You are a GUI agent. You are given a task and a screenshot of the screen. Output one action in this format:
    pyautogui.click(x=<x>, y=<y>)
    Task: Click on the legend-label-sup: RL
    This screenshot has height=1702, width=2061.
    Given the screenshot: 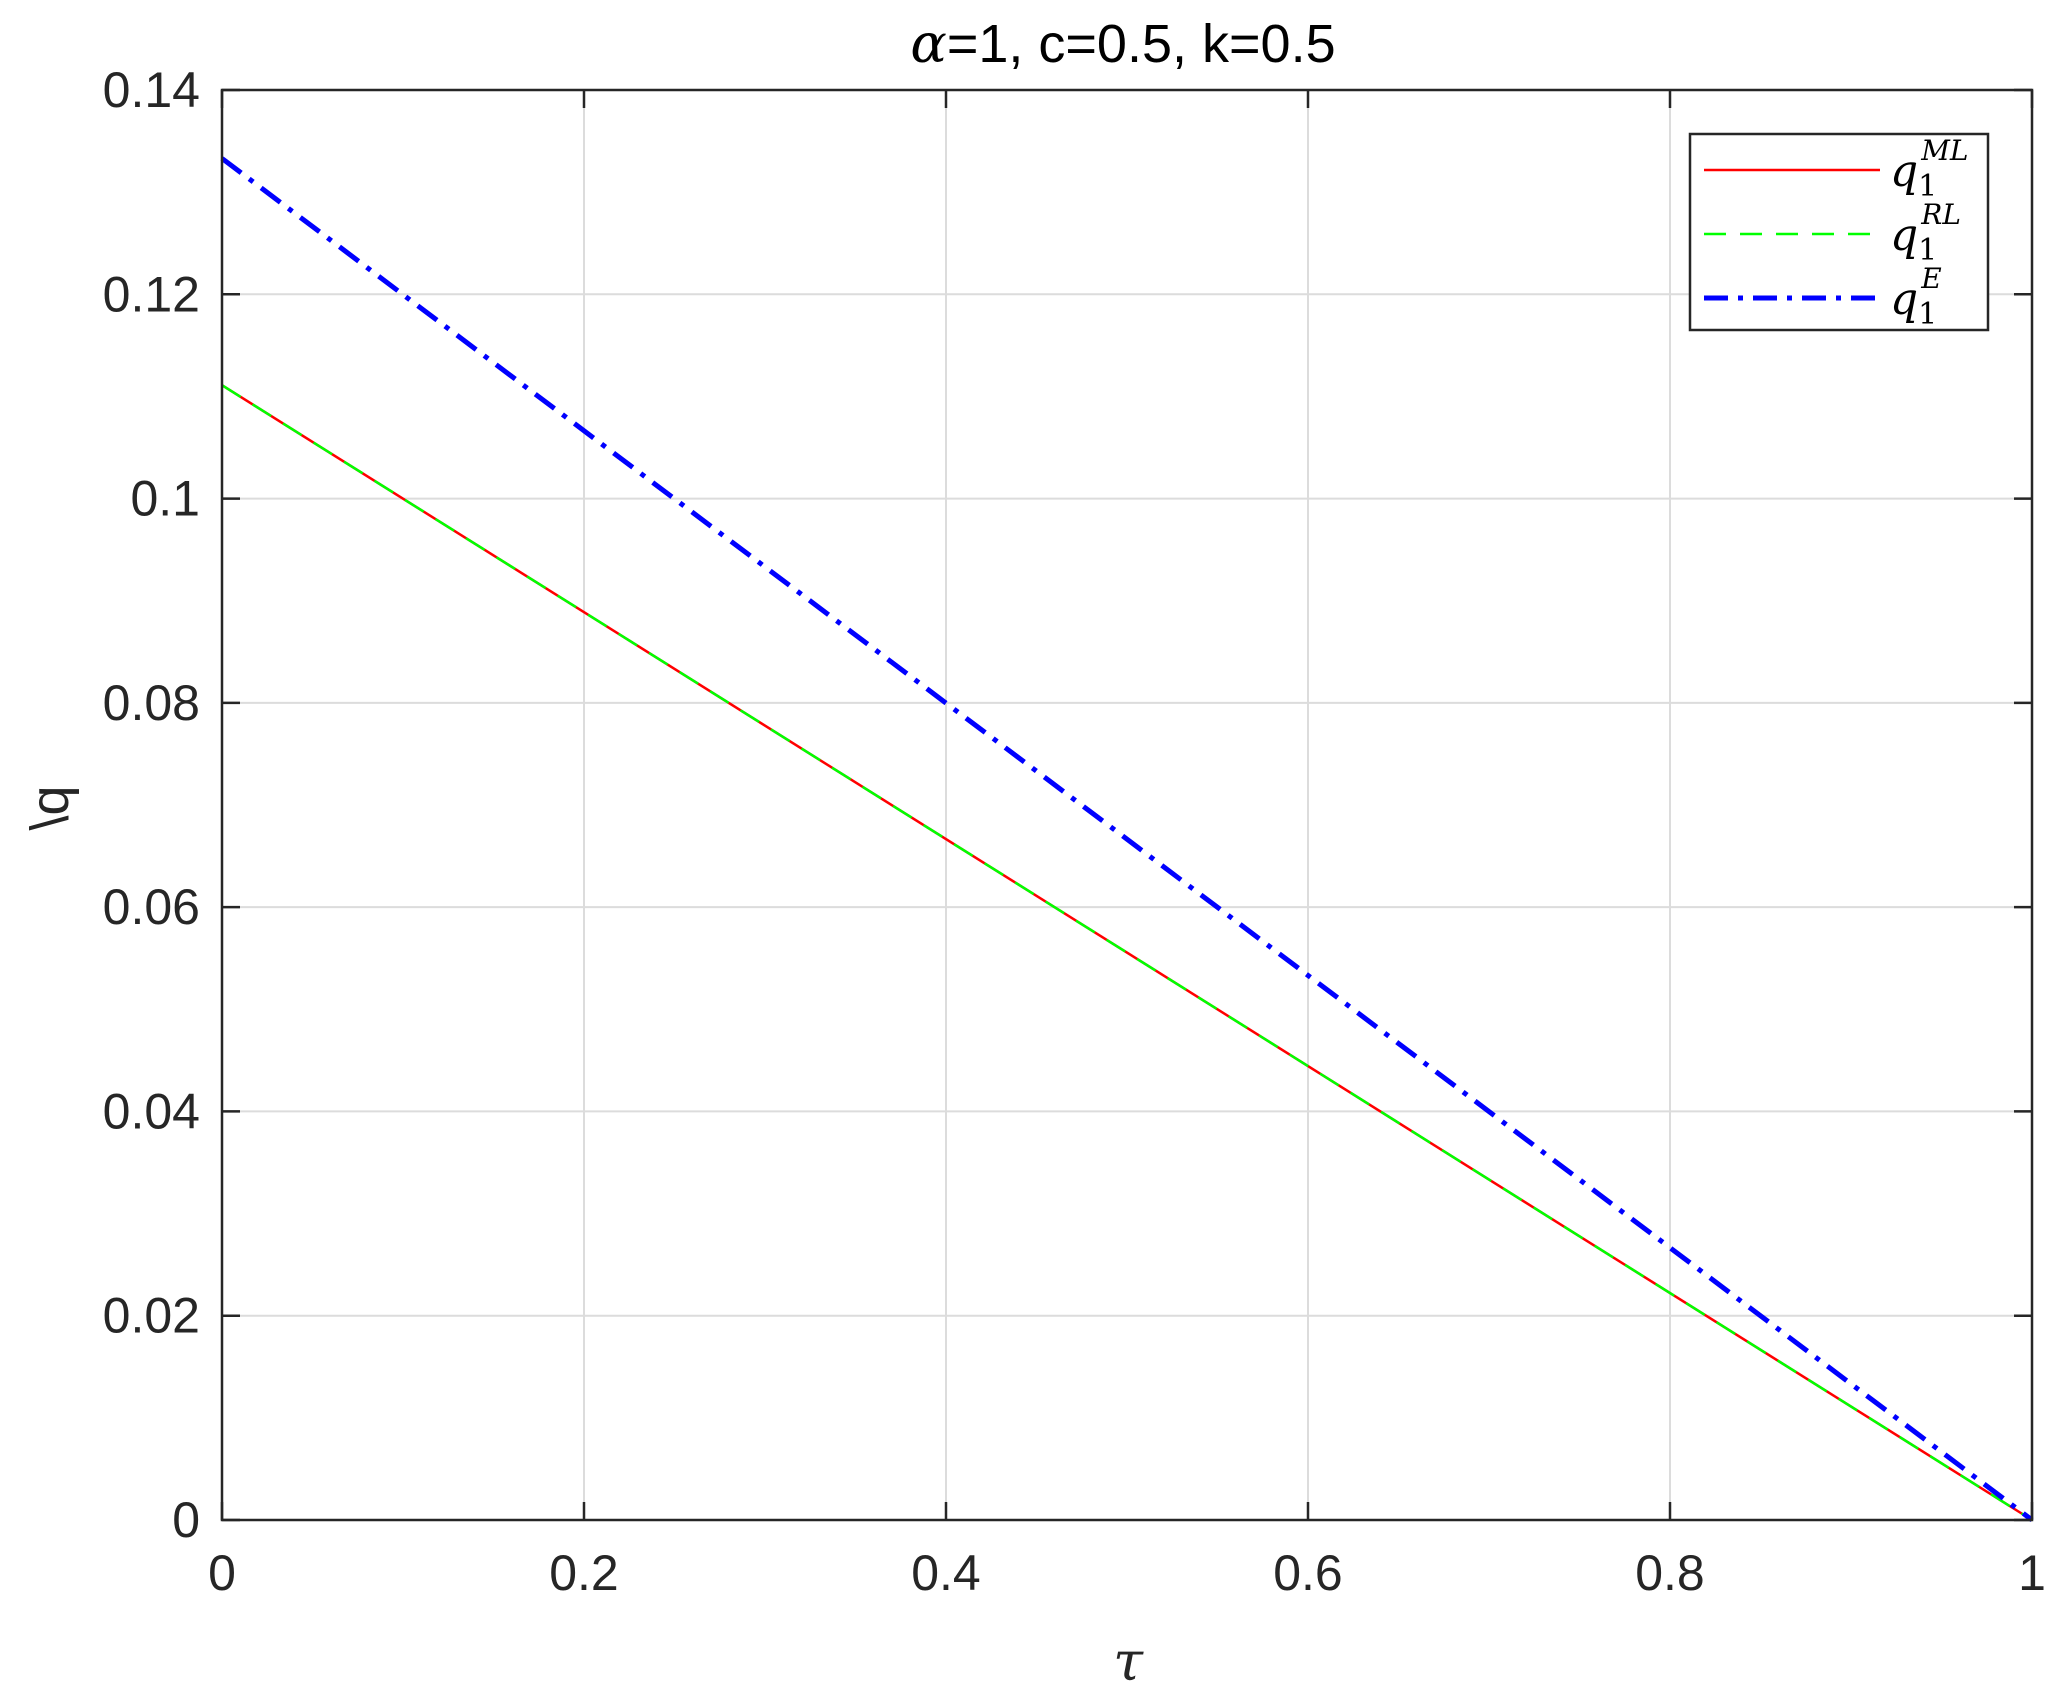 What is the action you would take?
    pyautogui.click(x=1940, y=214)
    